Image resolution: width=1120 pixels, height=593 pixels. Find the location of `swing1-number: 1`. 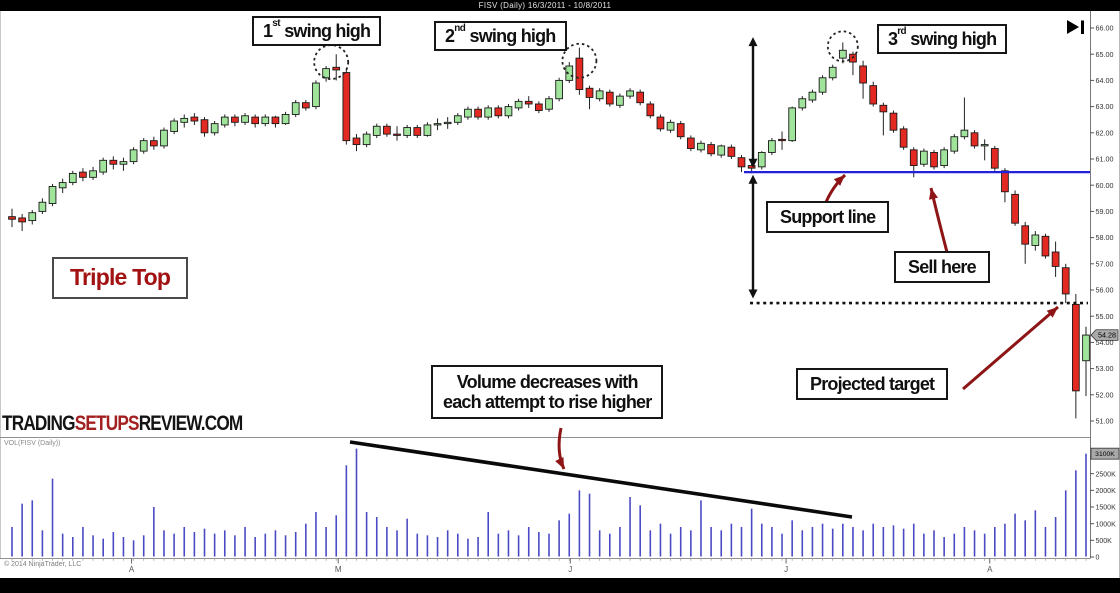

swing1-number: 1 is located at coordinates (268, 31).